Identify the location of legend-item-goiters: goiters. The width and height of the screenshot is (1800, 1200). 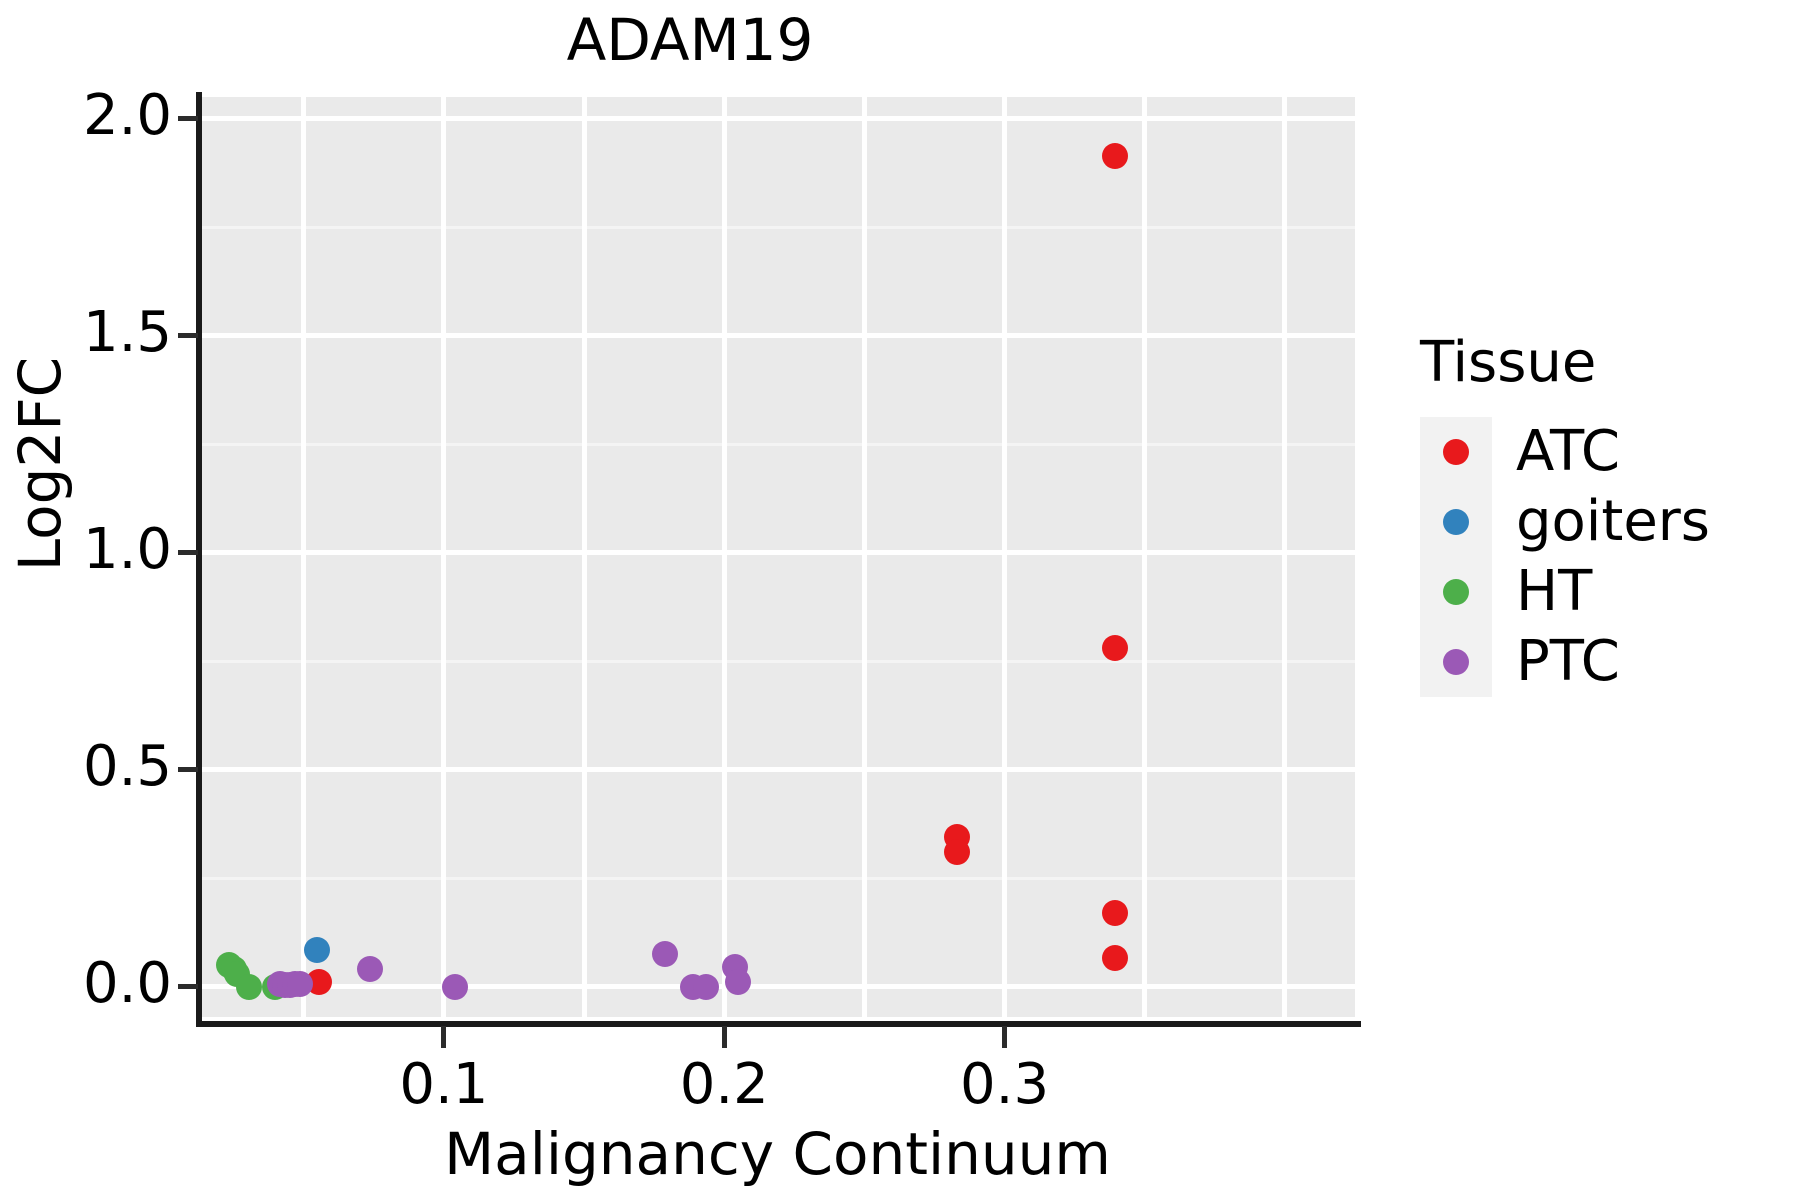
(1600, 522).